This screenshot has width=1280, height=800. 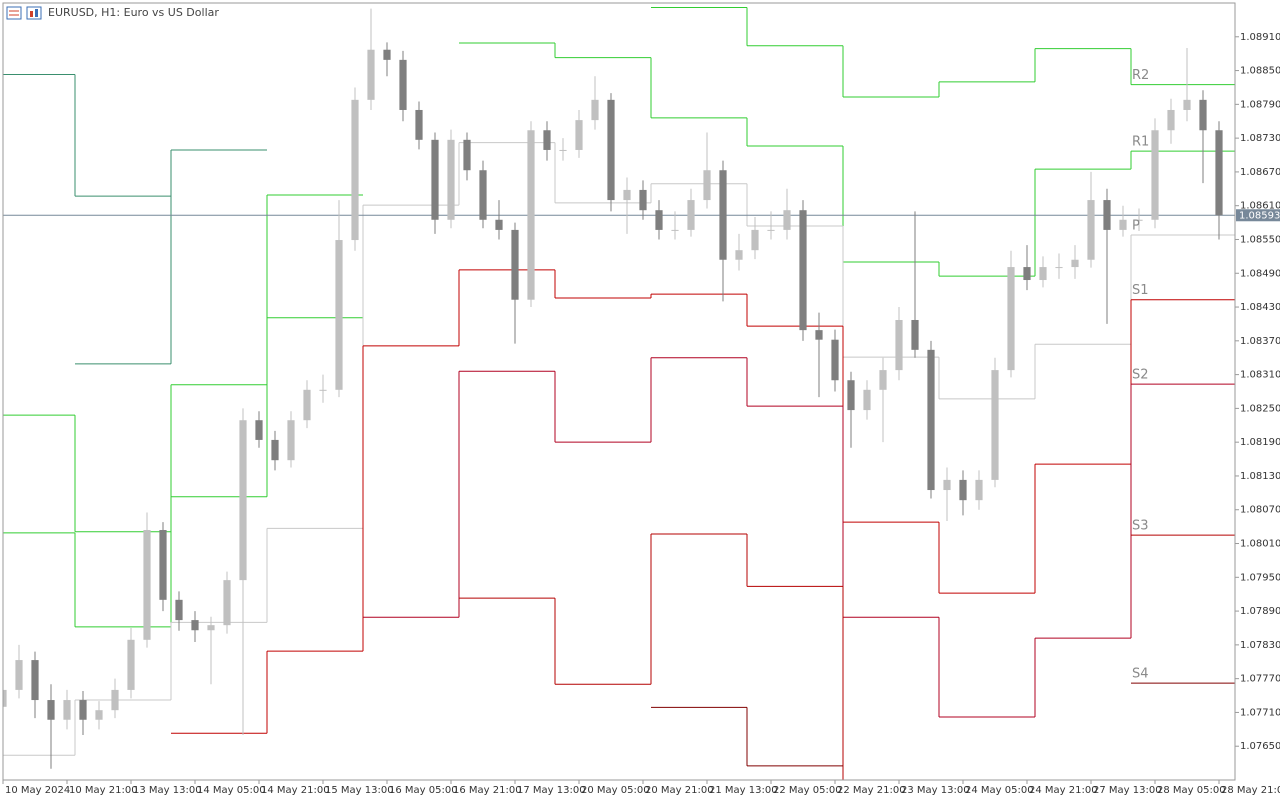 I want to click on x-tick-label: 14 May 05:00, so click(x=231, y=790).